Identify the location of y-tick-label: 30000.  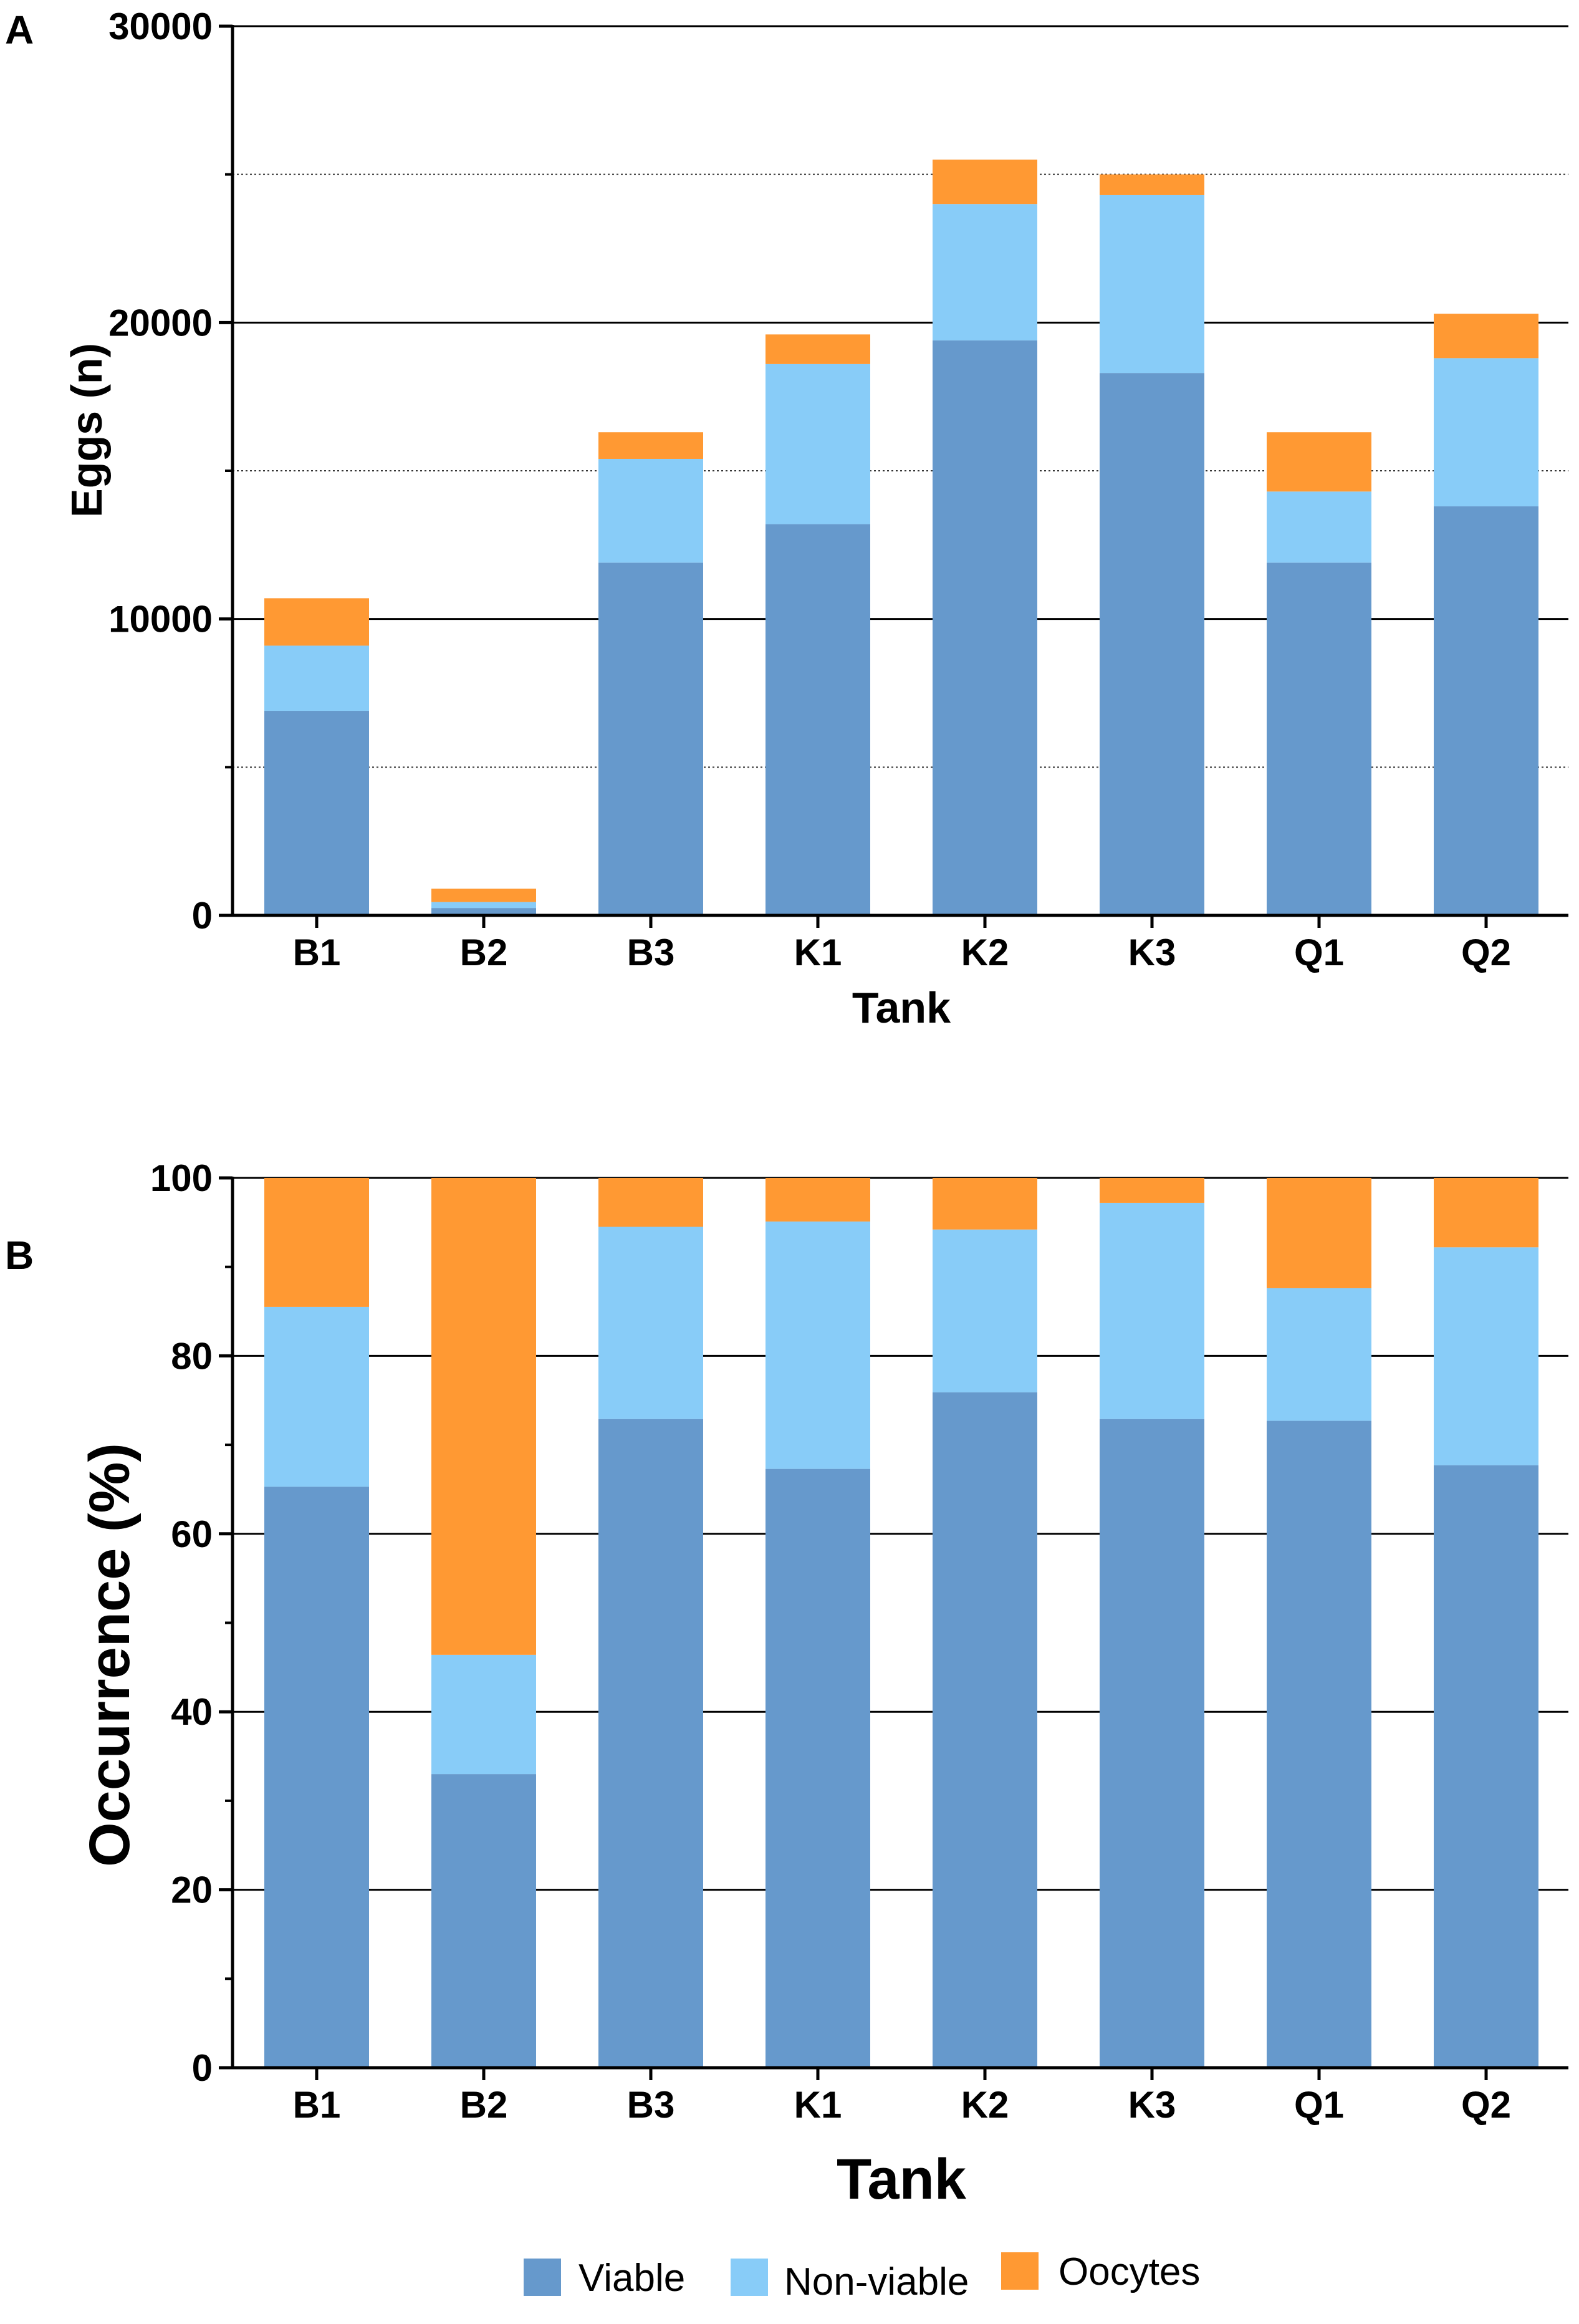
(160, 26).